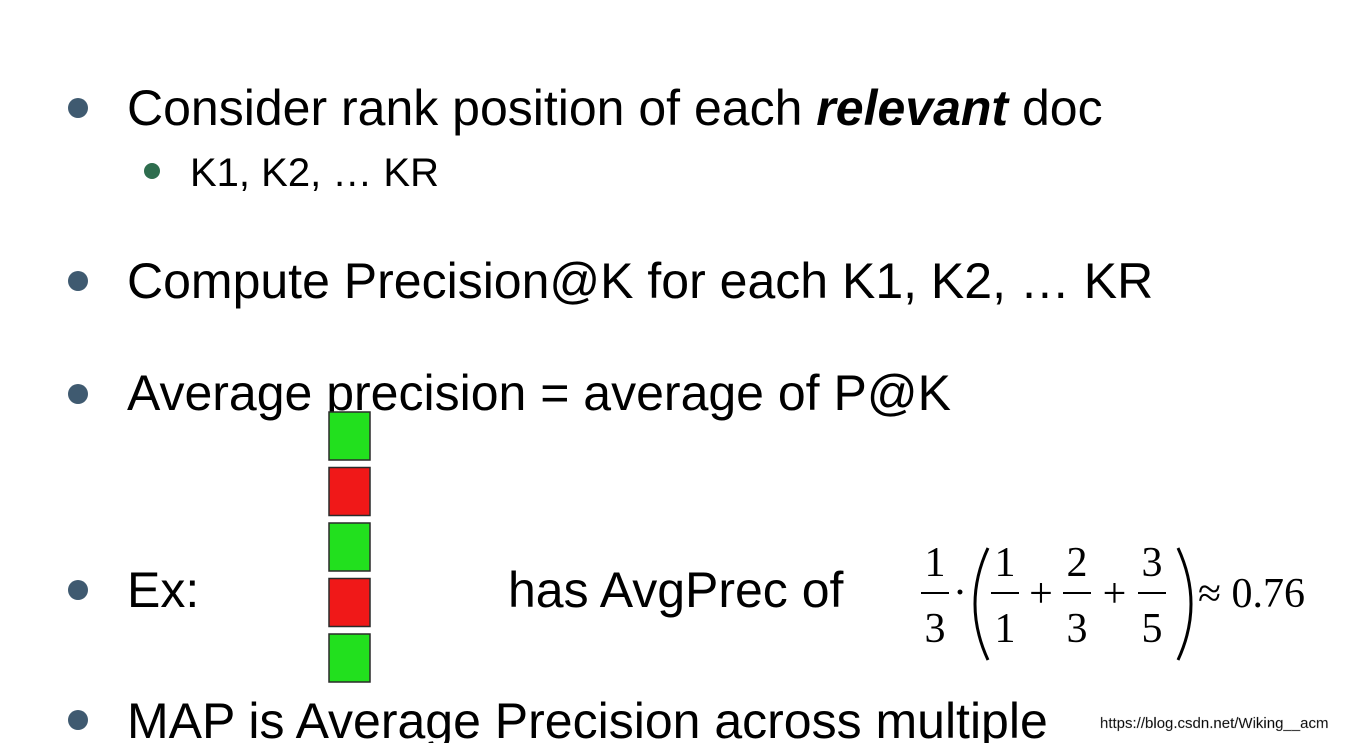 The width and height of the screenshot is (1350, 743). What do you see at coordinates (587, 718) in the screenshot?
I see `bullet-text: MAP is Average Precision across multiple` at bounding box center [587, 718].